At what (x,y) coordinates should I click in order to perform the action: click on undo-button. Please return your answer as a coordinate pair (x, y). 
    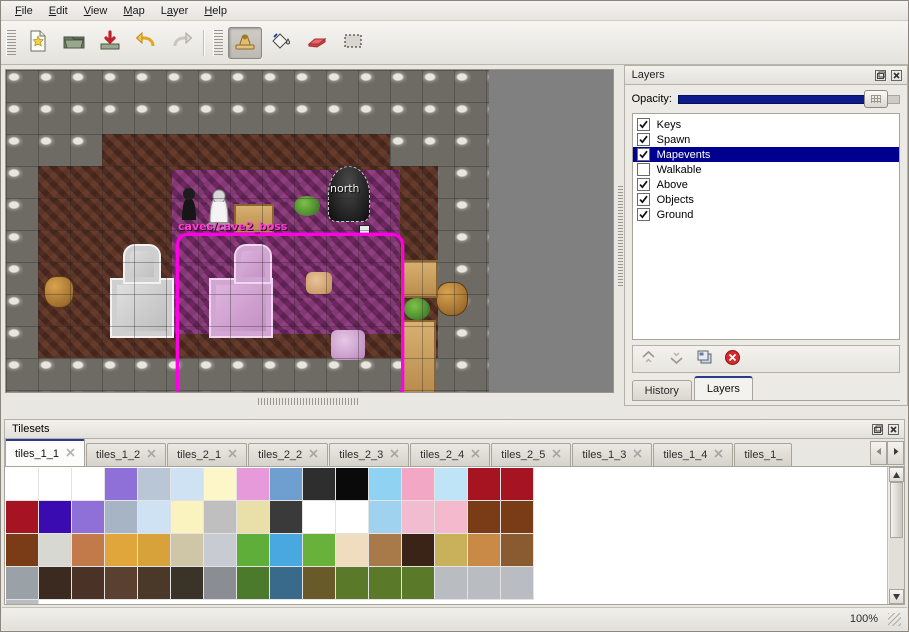
    Looking at the image, I should click on (146, 43).